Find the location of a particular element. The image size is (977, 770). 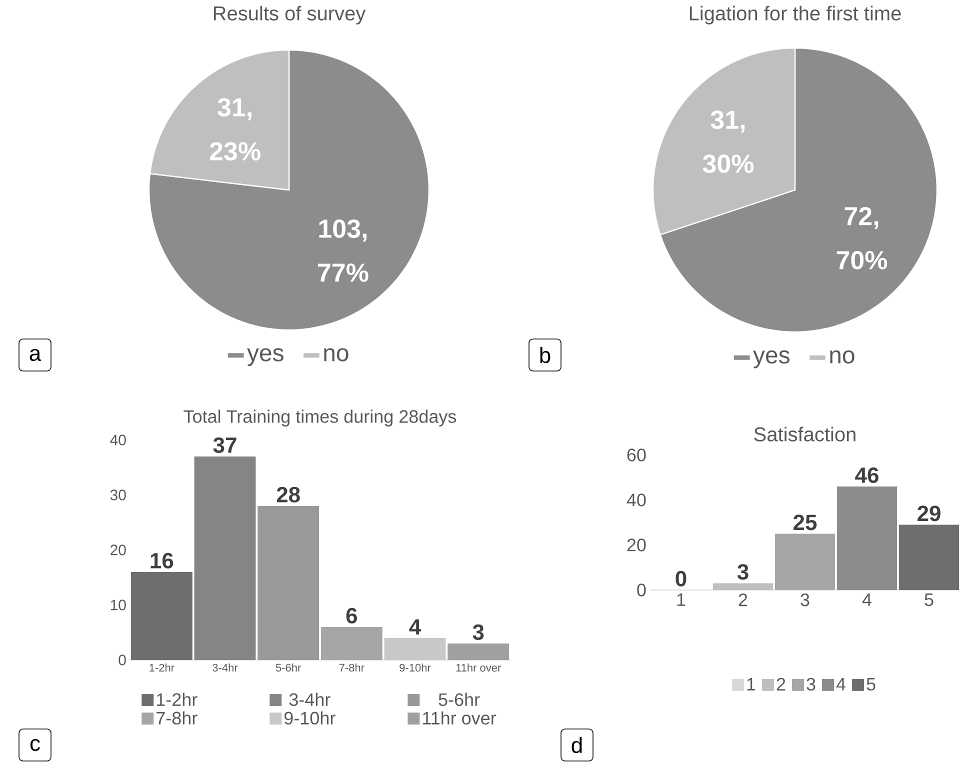

y-tick-label: 10 is located at coordinates (118, 605).